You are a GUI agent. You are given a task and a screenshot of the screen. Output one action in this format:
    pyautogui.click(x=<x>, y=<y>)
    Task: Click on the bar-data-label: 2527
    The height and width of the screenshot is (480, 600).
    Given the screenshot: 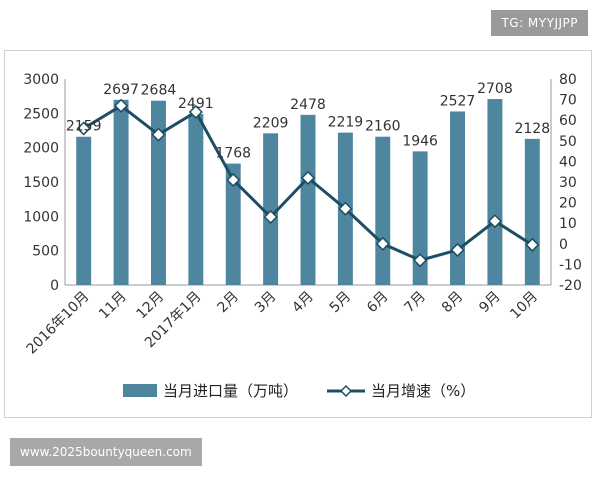 What is the action you would take?
    pyautogui.click(x=458, y=101)
    